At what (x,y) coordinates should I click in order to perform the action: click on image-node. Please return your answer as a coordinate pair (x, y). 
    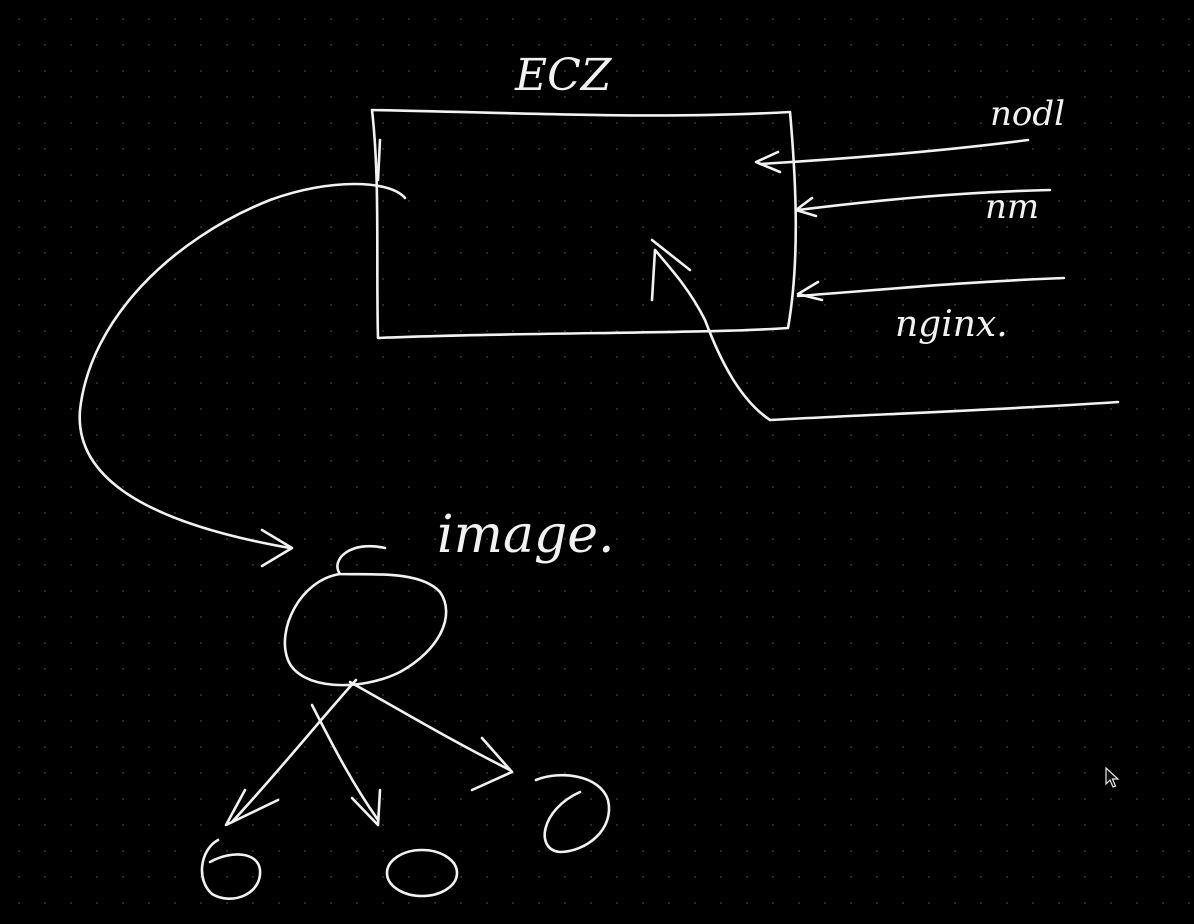
    Looking at the image, I should click on (365, 615).